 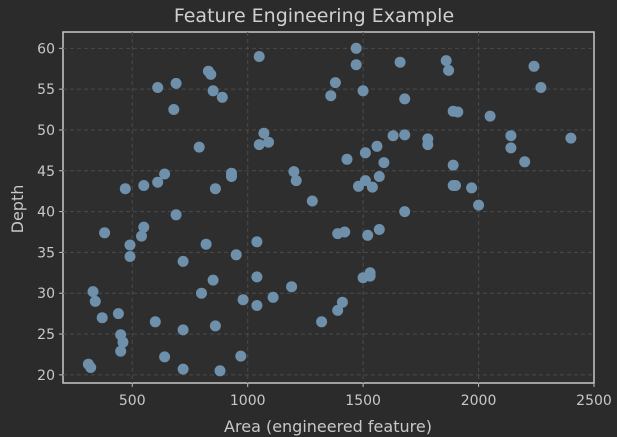 What do you see at coordinates (46, 90) in the screenshot?
I see `y-tick-label: 55` at bounding box center [46, 90].